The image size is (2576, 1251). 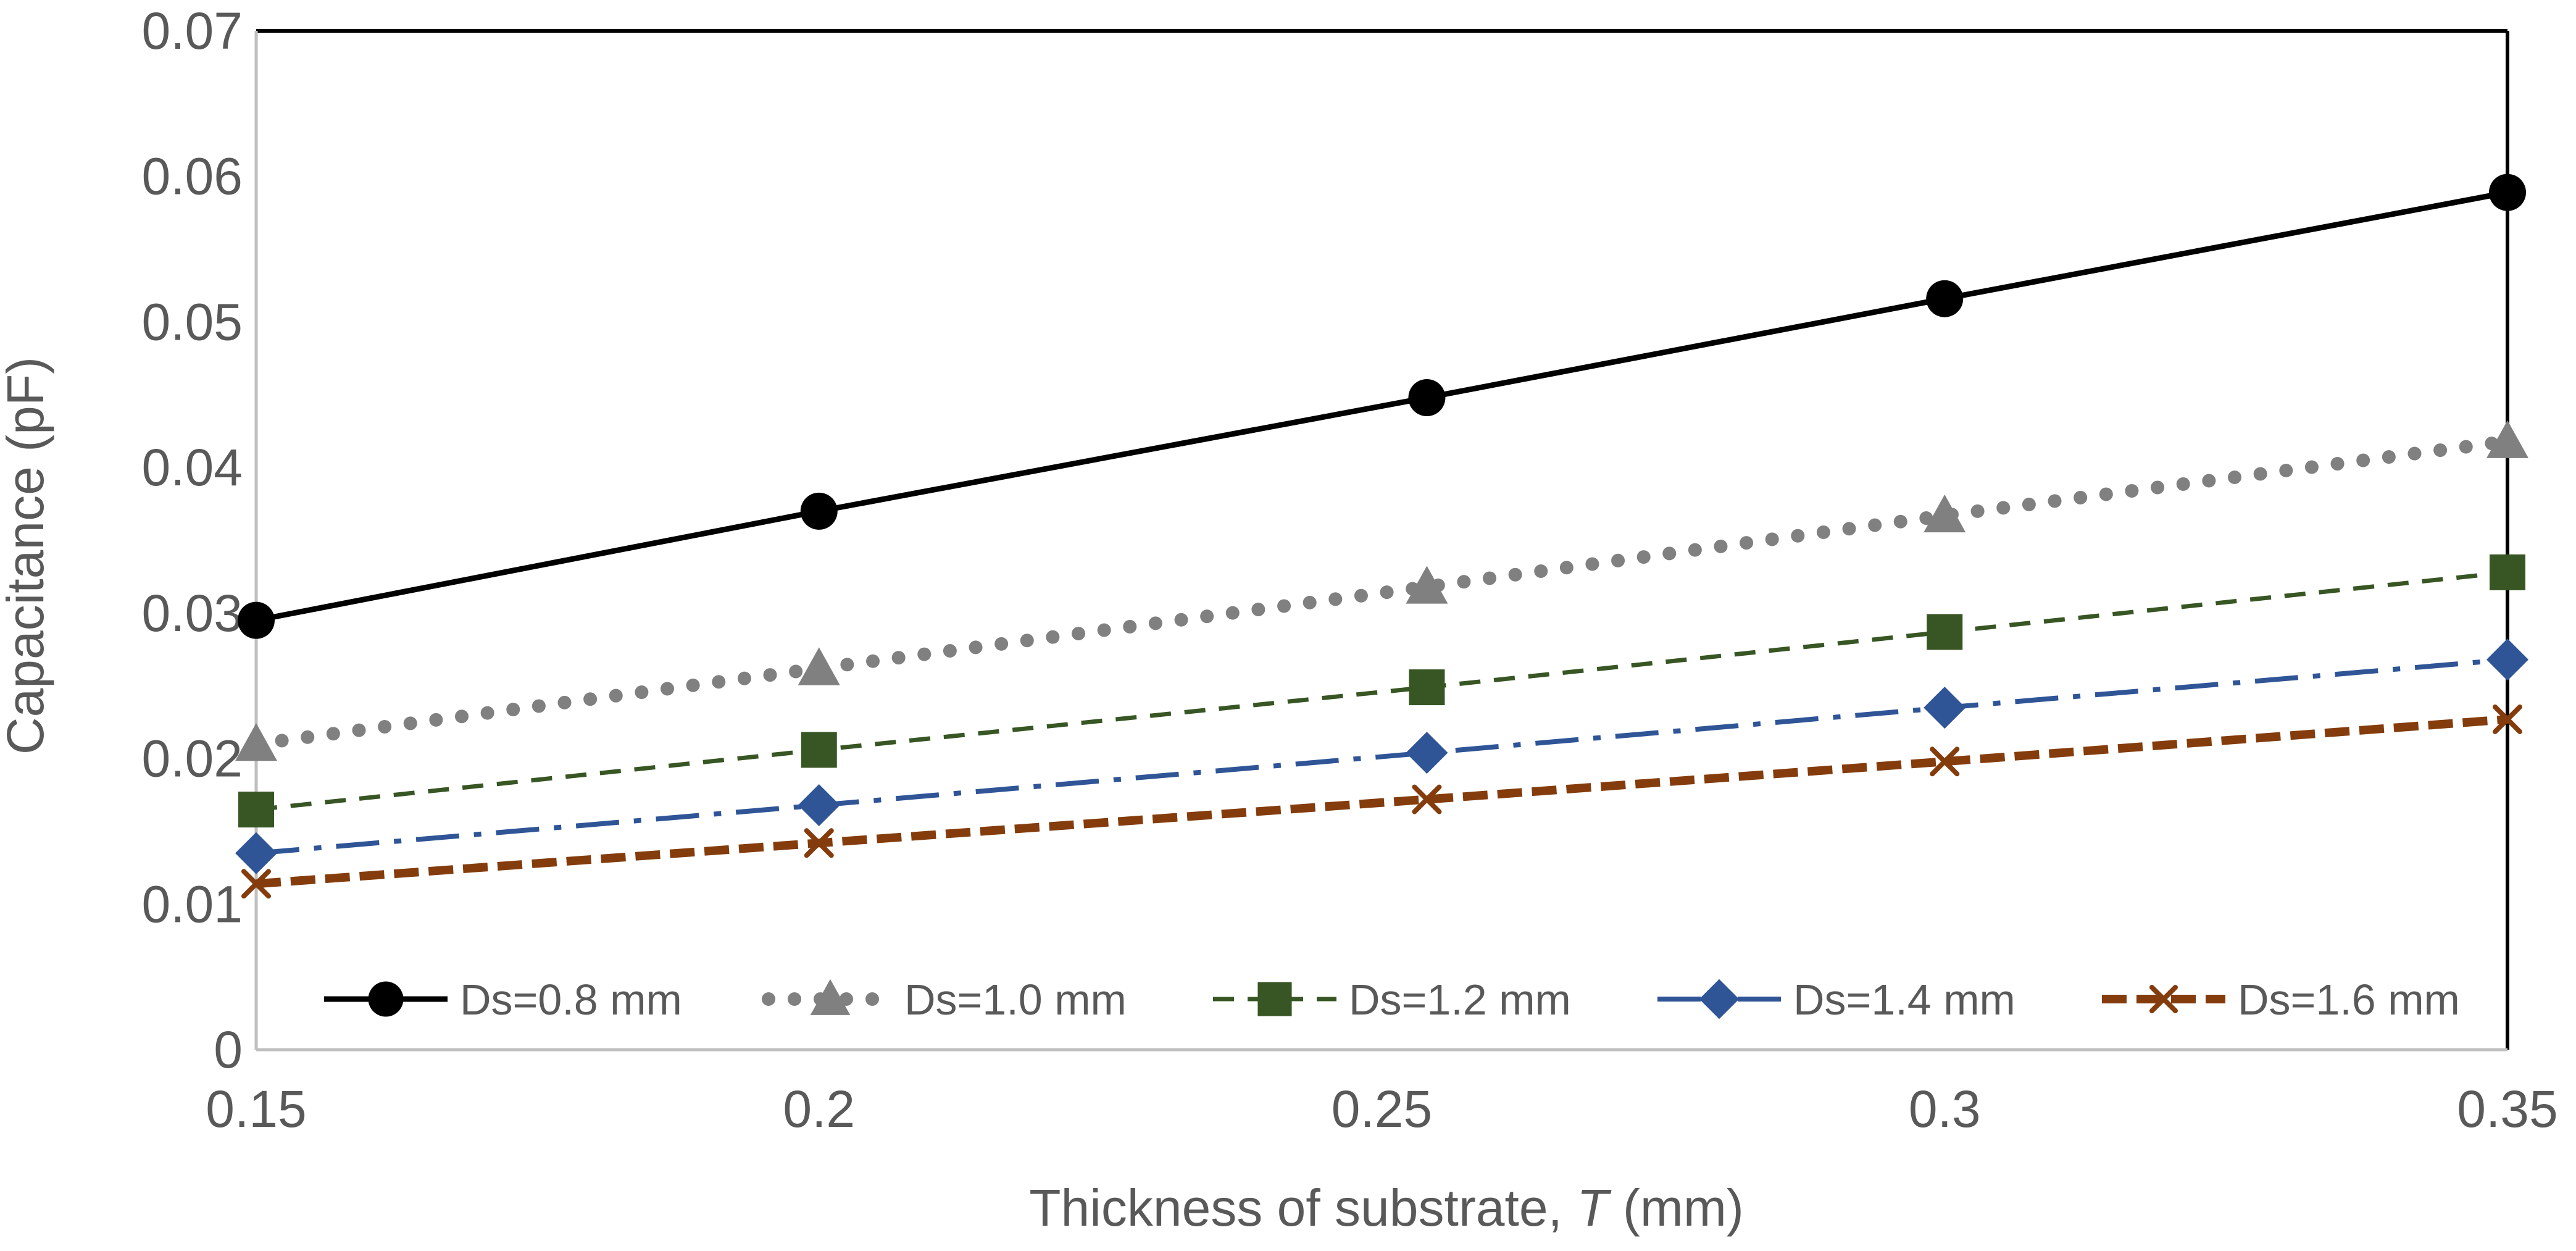 What do you see at coordinates (1945, 1109) in the screenshot?
I see `x-tick-label: 0.3` at bounding box center [1945, 1109].